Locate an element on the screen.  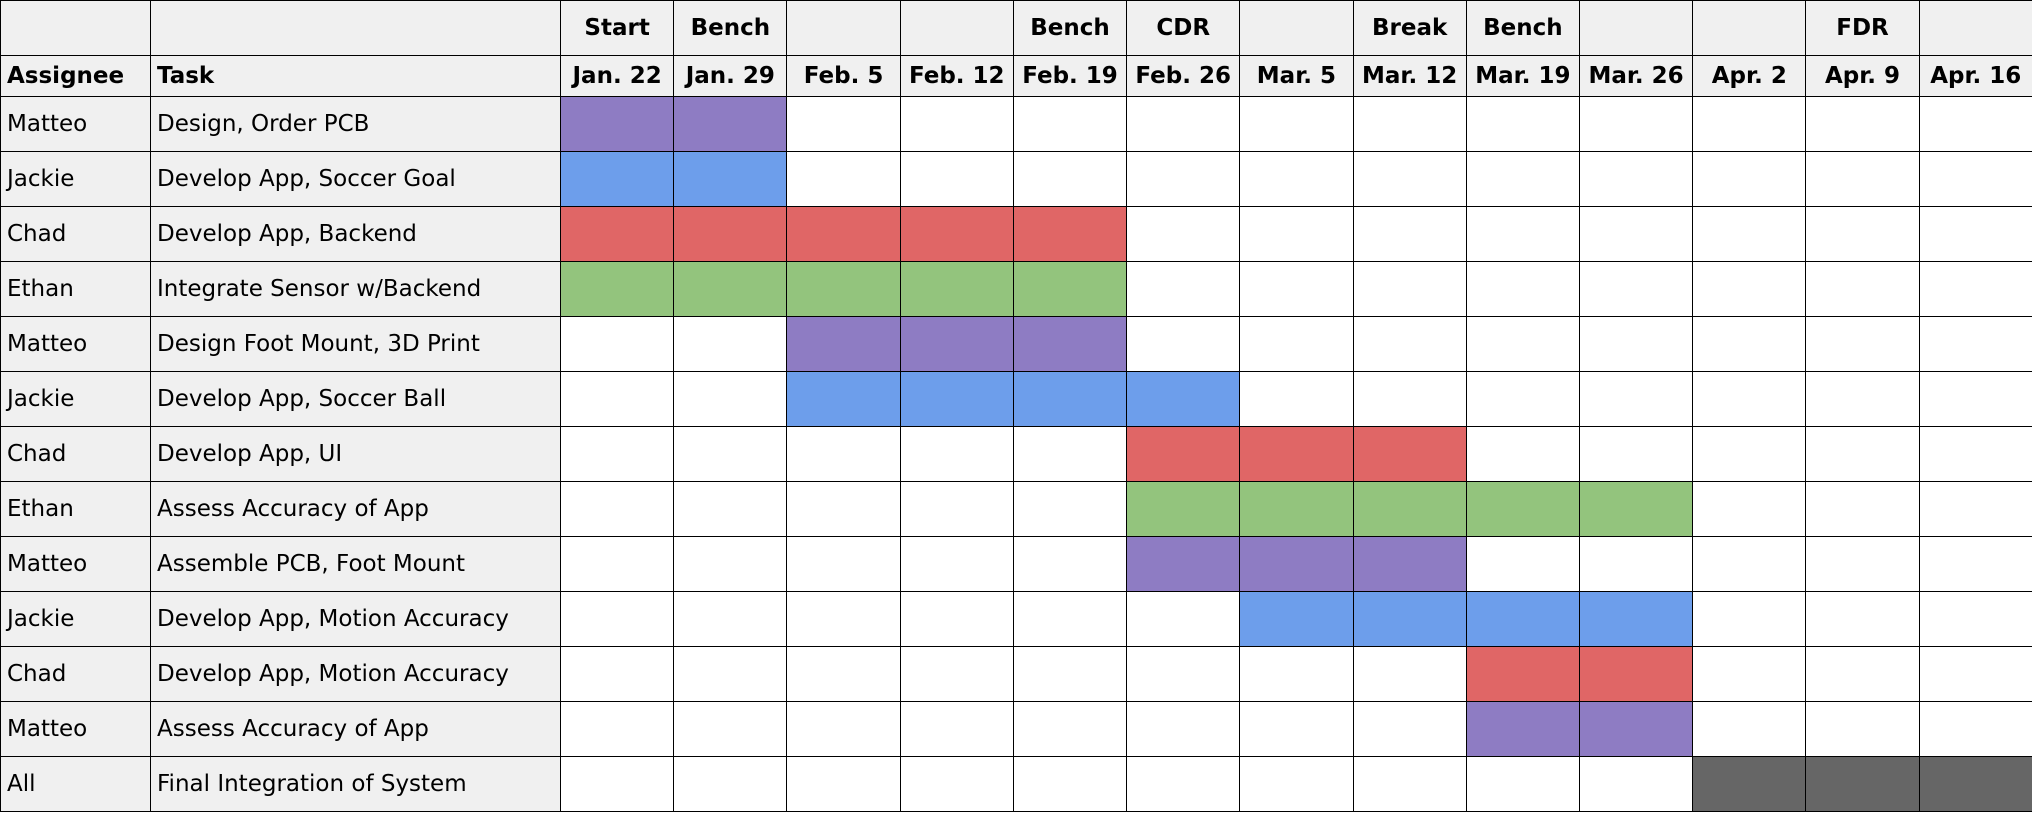
week-date-header: Jan. 29 is located at coordinates (730, 76).